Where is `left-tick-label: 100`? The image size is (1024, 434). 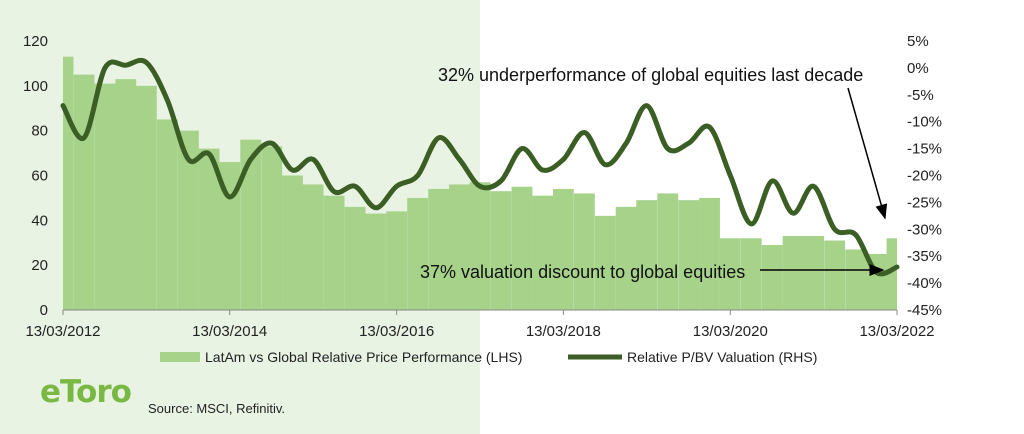
left-tick-label: 100 is located at coordinates (35, 86).